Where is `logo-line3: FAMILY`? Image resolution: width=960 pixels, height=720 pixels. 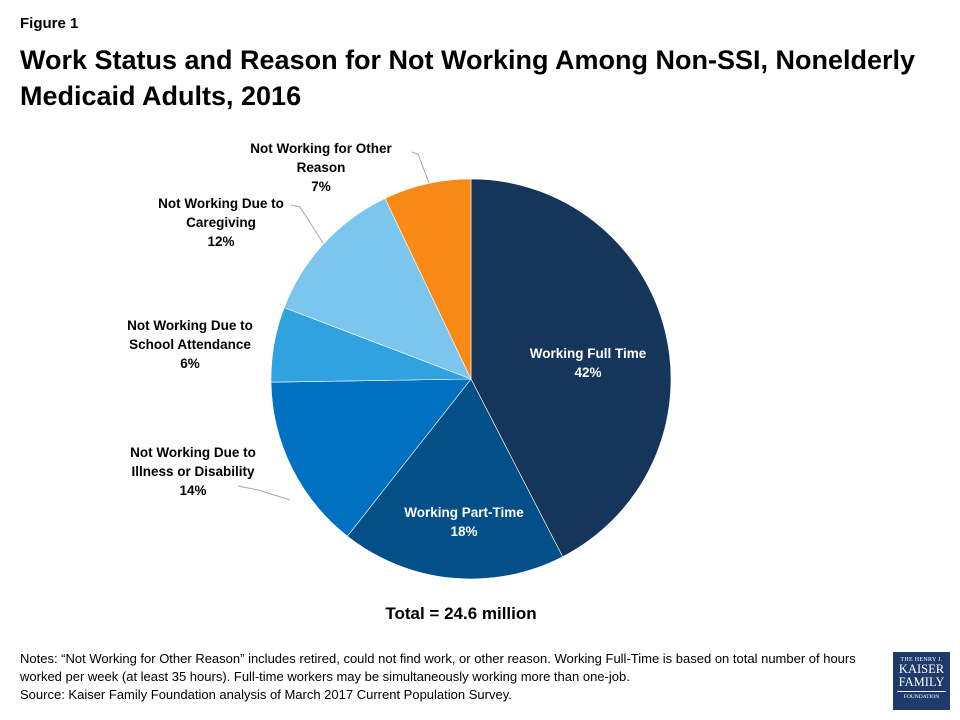
logo-line3: FAMILY is located at coordinates (921, 682).